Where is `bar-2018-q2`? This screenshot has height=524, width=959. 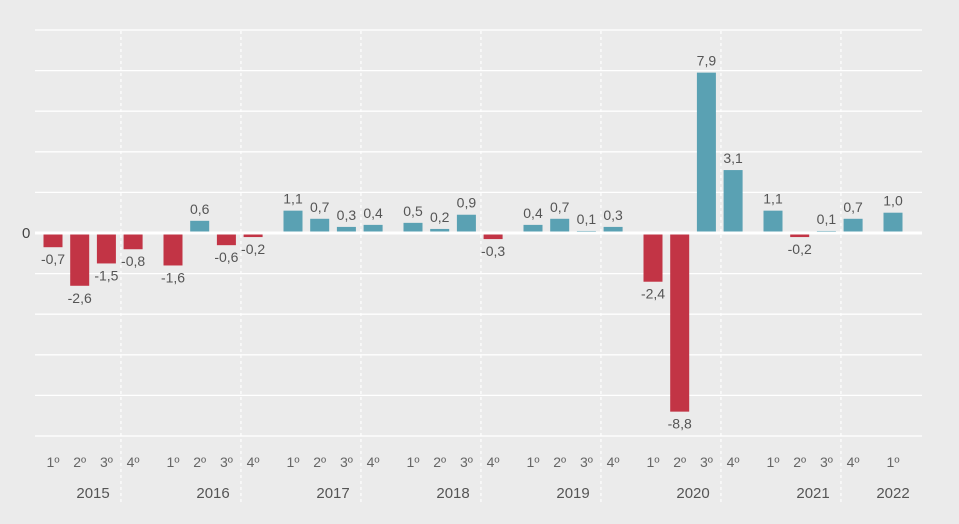
bar-2018-q2 is located at coordinates (440, 230).